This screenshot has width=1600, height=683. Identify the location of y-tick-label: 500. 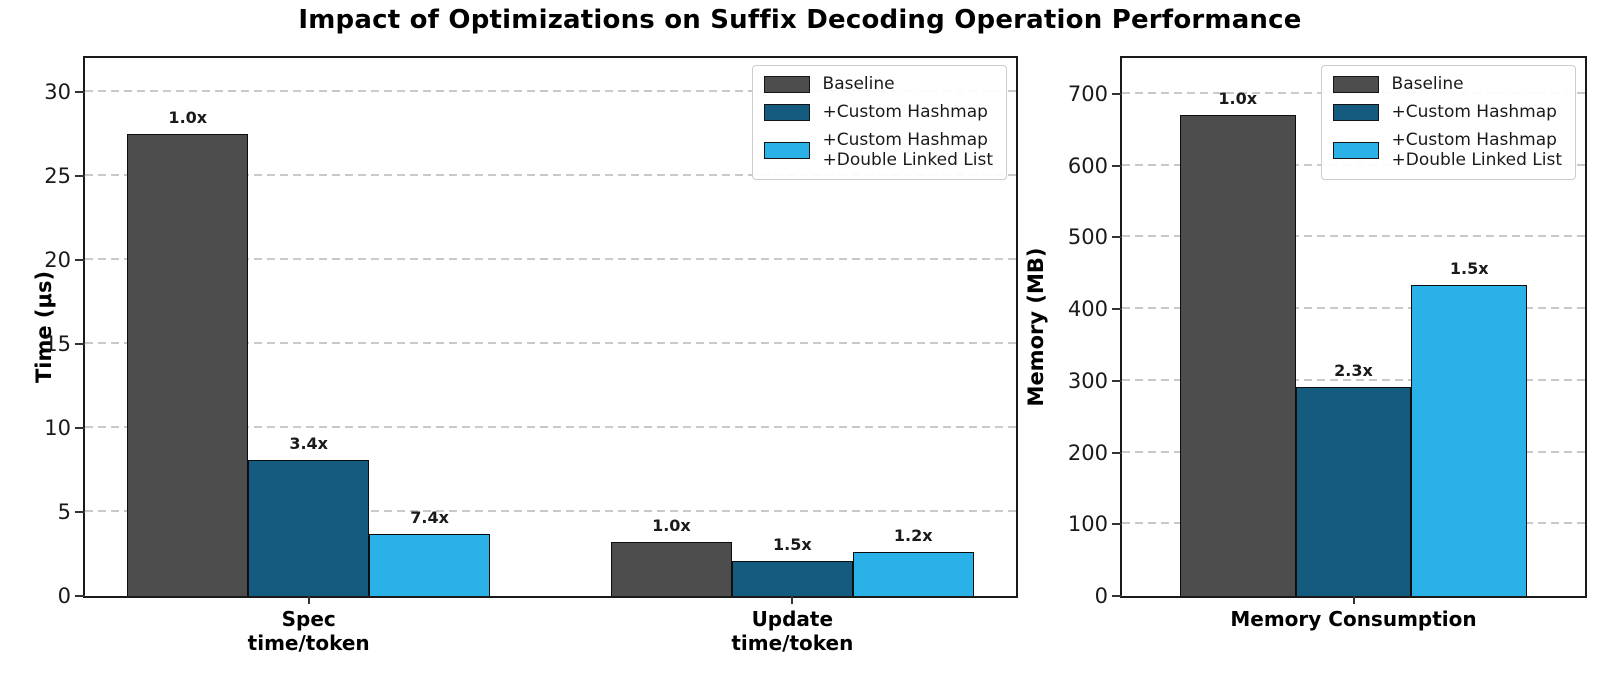
(1087, 237).